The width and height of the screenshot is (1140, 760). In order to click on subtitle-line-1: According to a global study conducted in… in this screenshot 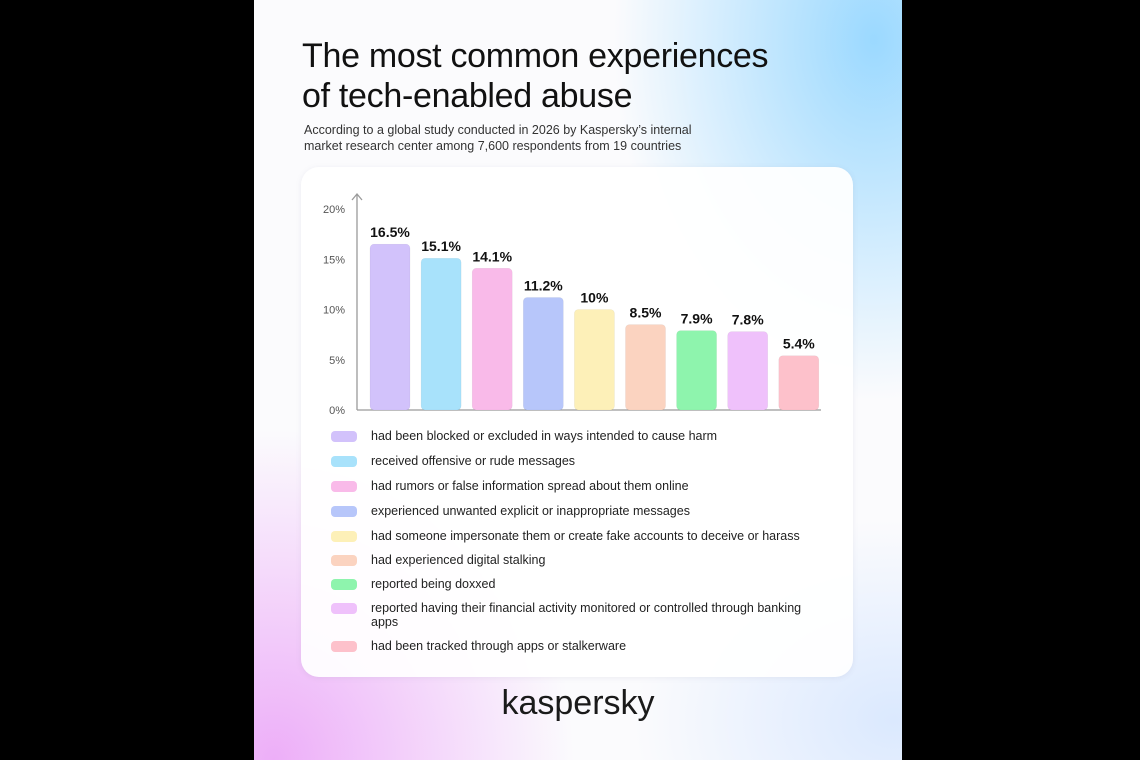, I will do `click(498, 130)`.